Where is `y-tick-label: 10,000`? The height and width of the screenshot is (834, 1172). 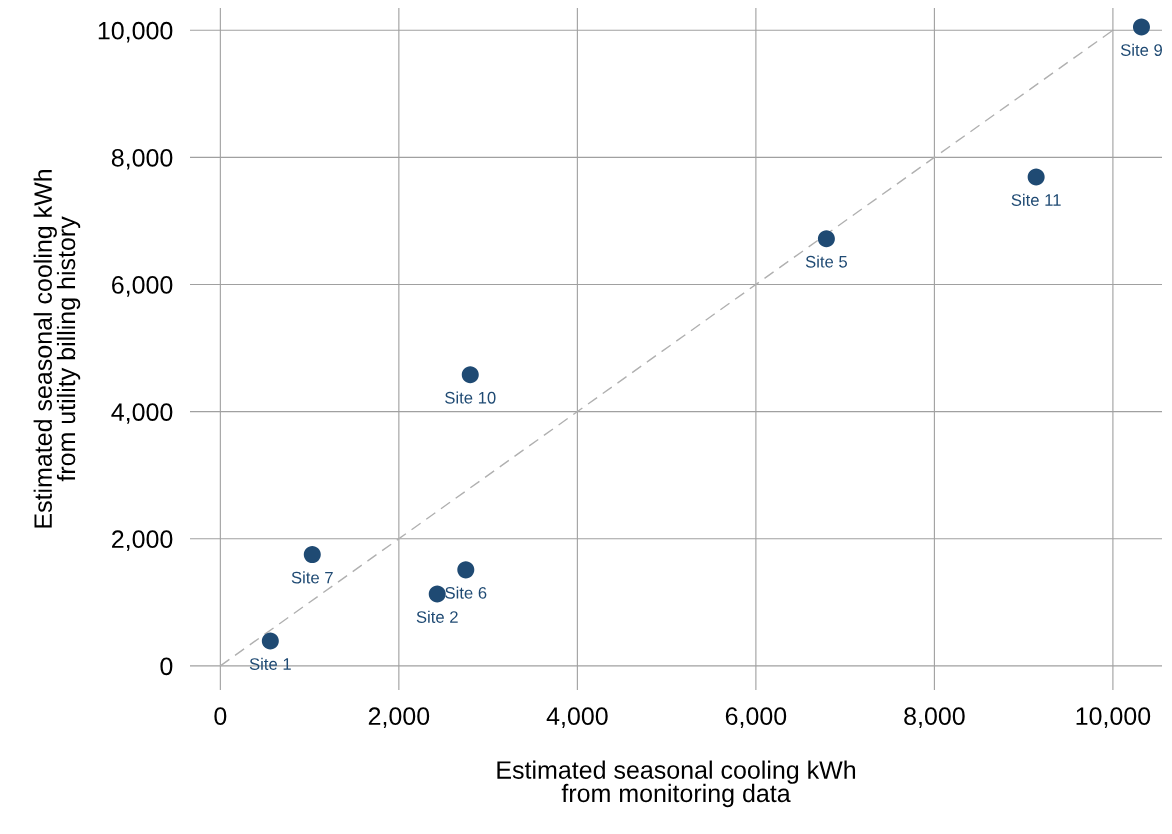
y-tick-label: 10,000 is located at coordinates (135, 32).